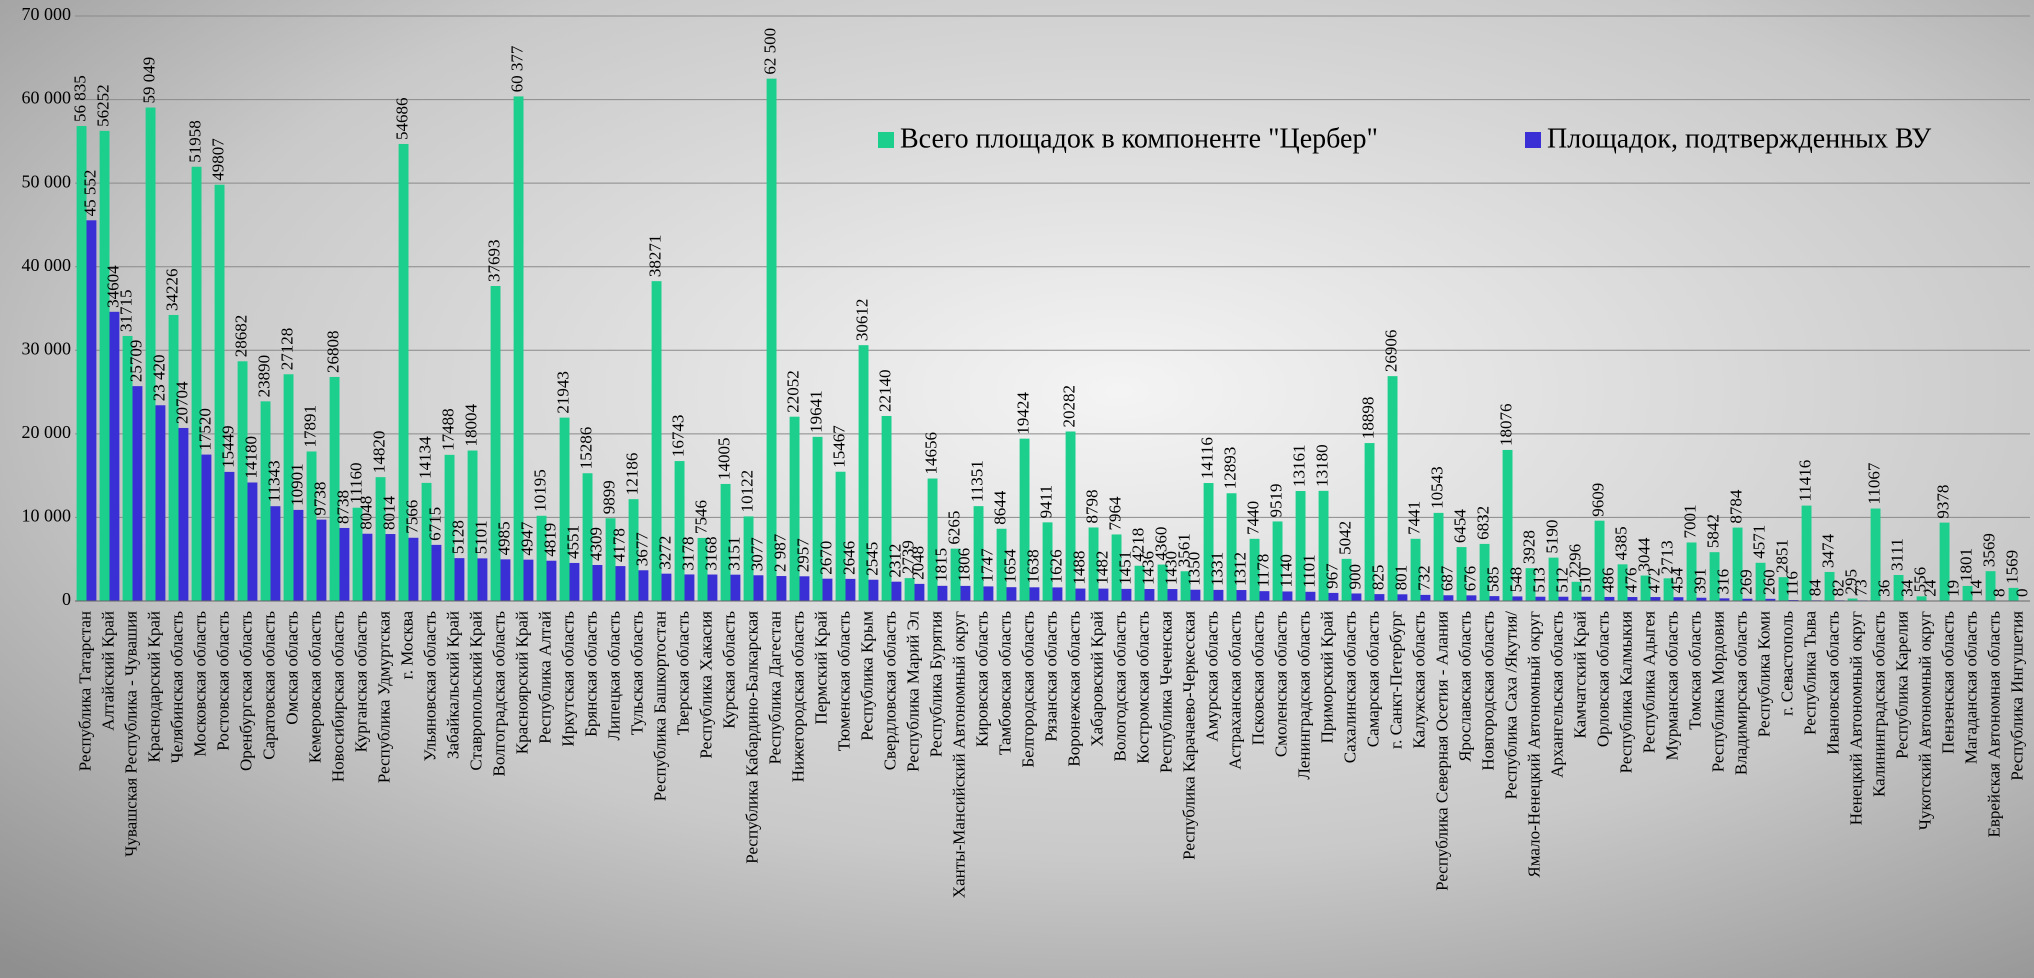 This screenshot has width=2034, height=978. Describe the element at coordinates (595, 544) in the screenshot. I see `value-label: 4309` at that location.